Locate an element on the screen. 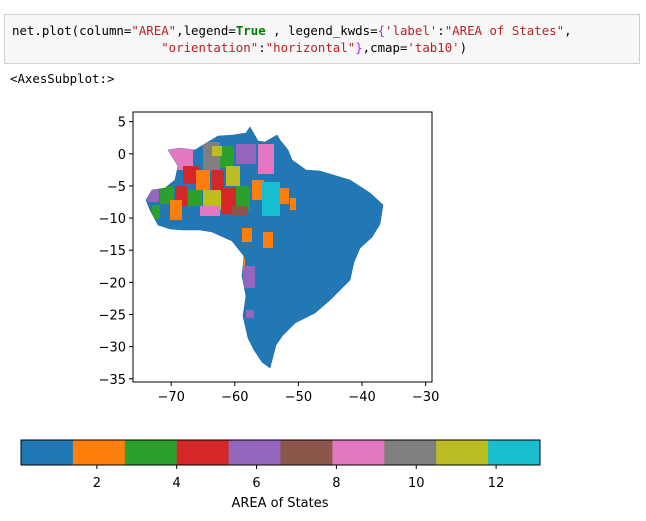 This screenshot has height=521, width=646. x-axis: −70 −60 −50 −40 −30 is located at coordinates (298, 393).